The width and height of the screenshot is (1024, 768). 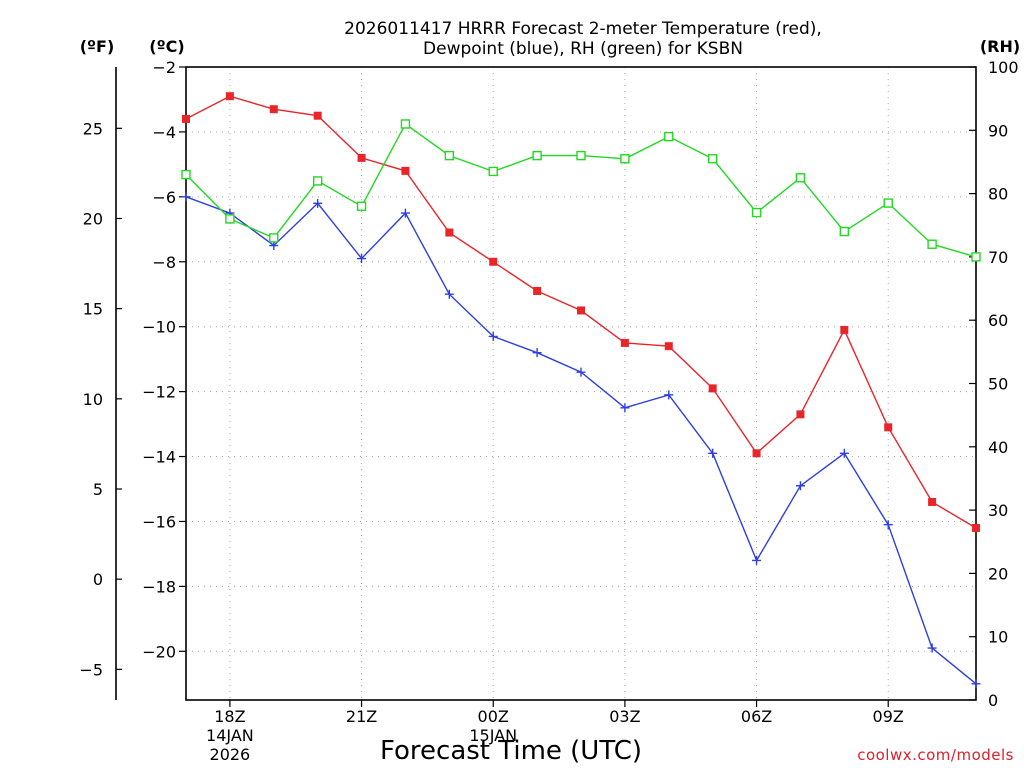 What do you see at coordinates (159, 586) in the screenshot?
I see `celsius-tick-label: −18` at bounding box center [159, 586].